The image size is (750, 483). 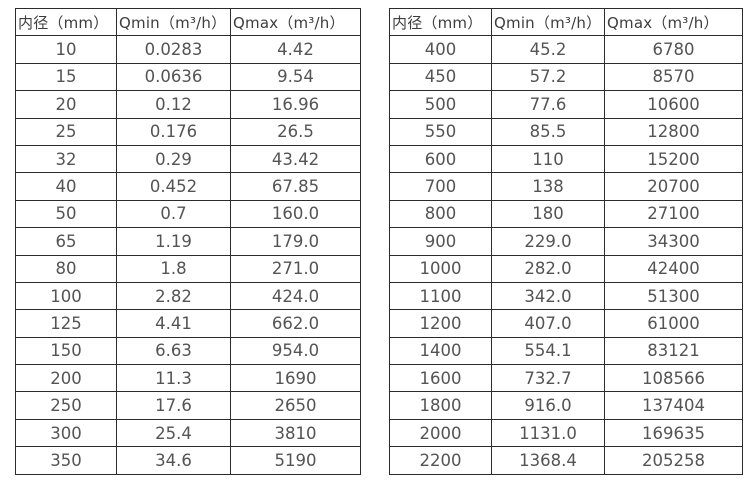 I want to click on table-row: 1200 407.0 61000, so click(x=566, y=323).